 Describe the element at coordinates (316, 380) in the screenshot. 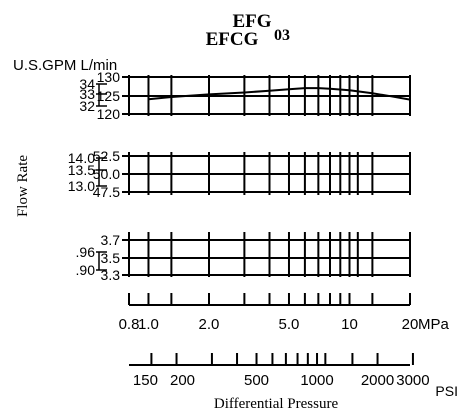

I see `psi-tick-label: 1000` at that location.